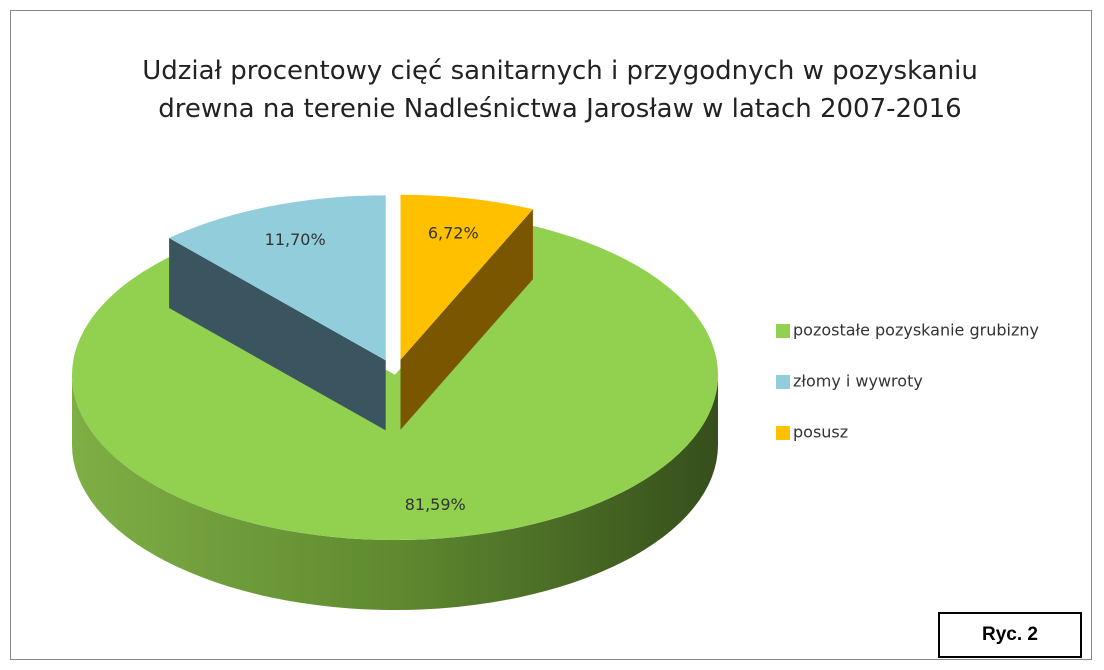 Image resolution: width=1104 pixels, height=670 pixels. I want to click on data-label: 11,70%, so click(295, 239).